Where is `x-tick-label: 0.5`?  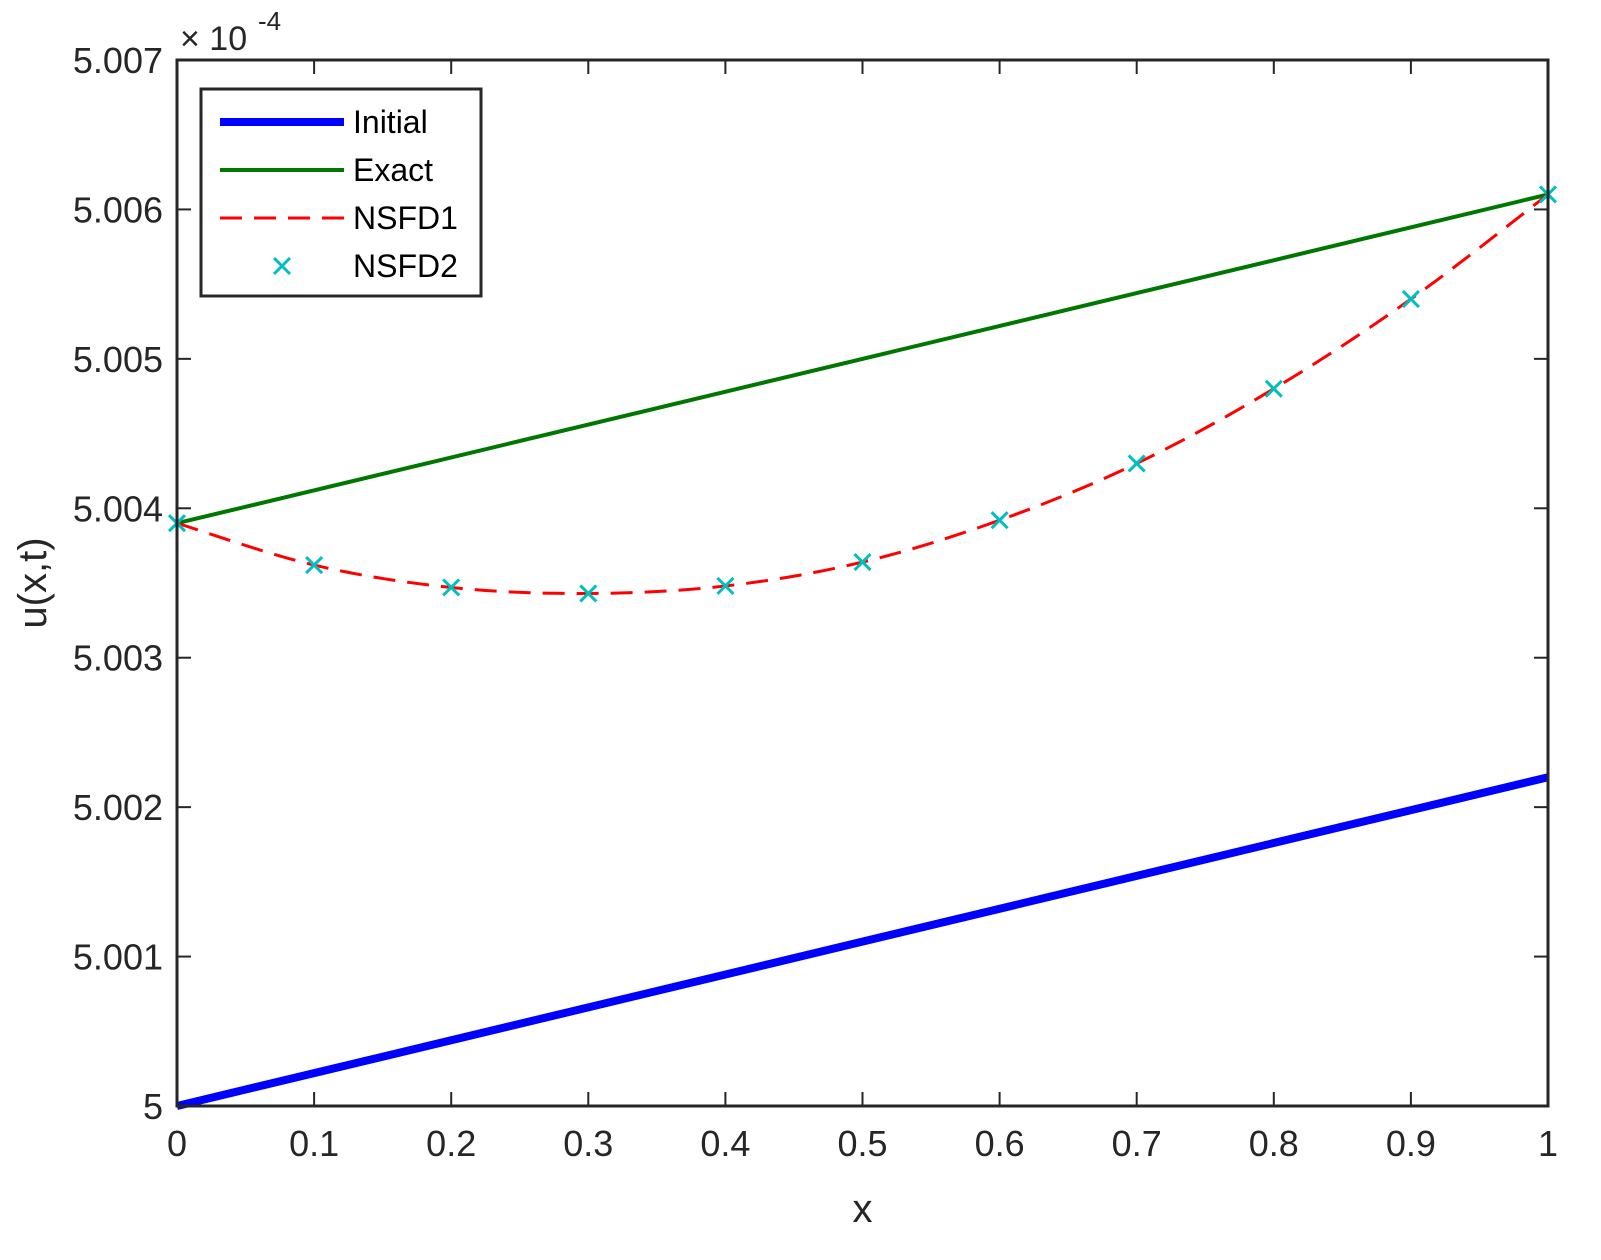
x-tick-label: 0.5 is located at coordinates (862, 1143).